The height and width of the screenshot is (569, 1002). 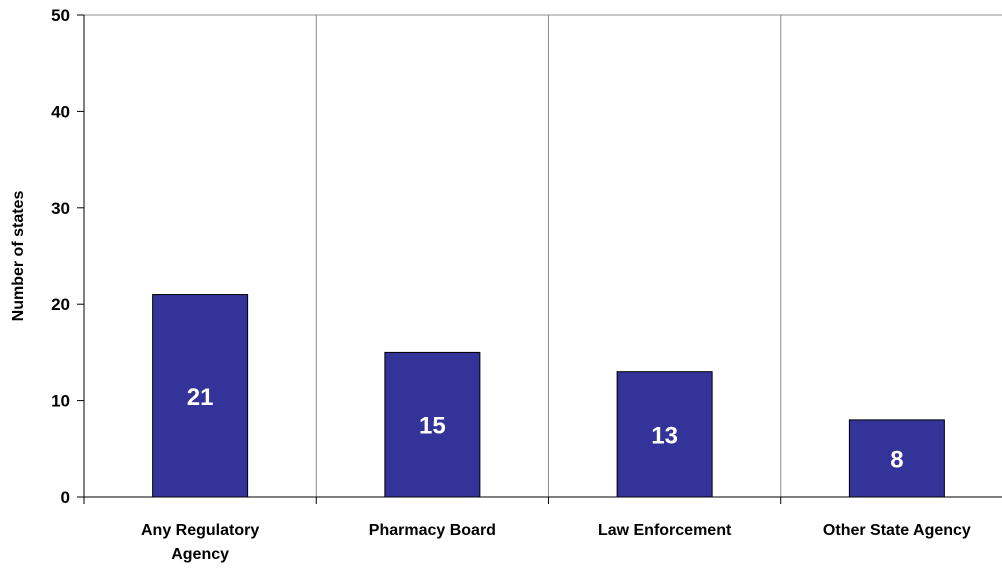 What do you see at coordinates (60, 15) in the screenshot?
I see `y-tick-label: 50` at bounding box center [60, 15].